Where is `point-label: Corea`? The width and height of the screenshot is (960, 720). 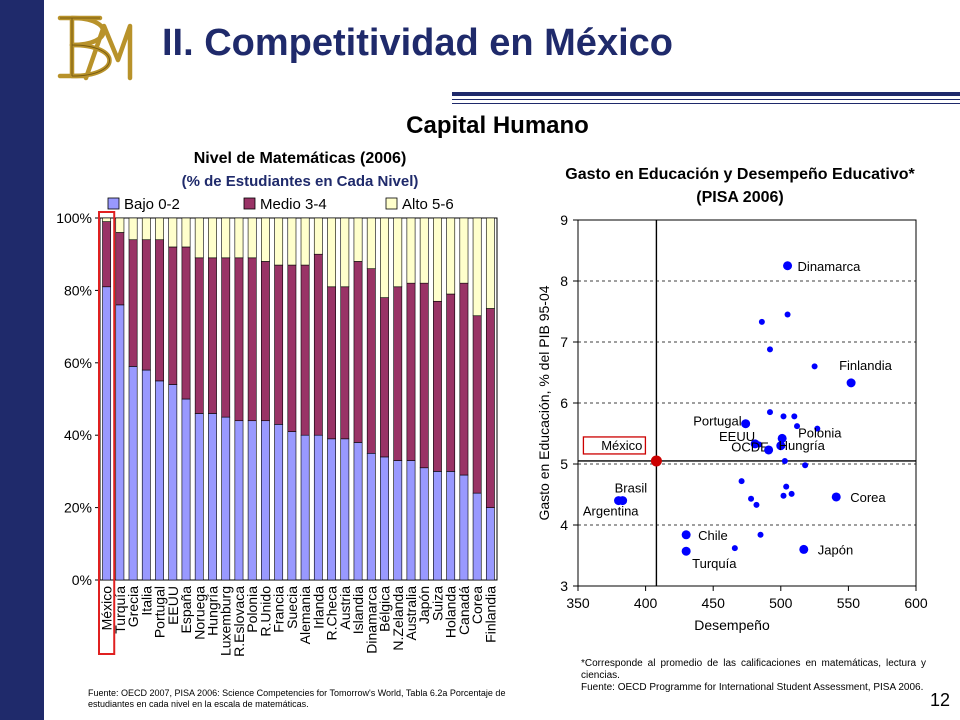
point-label: Corea is located at coordinates (868, 497).